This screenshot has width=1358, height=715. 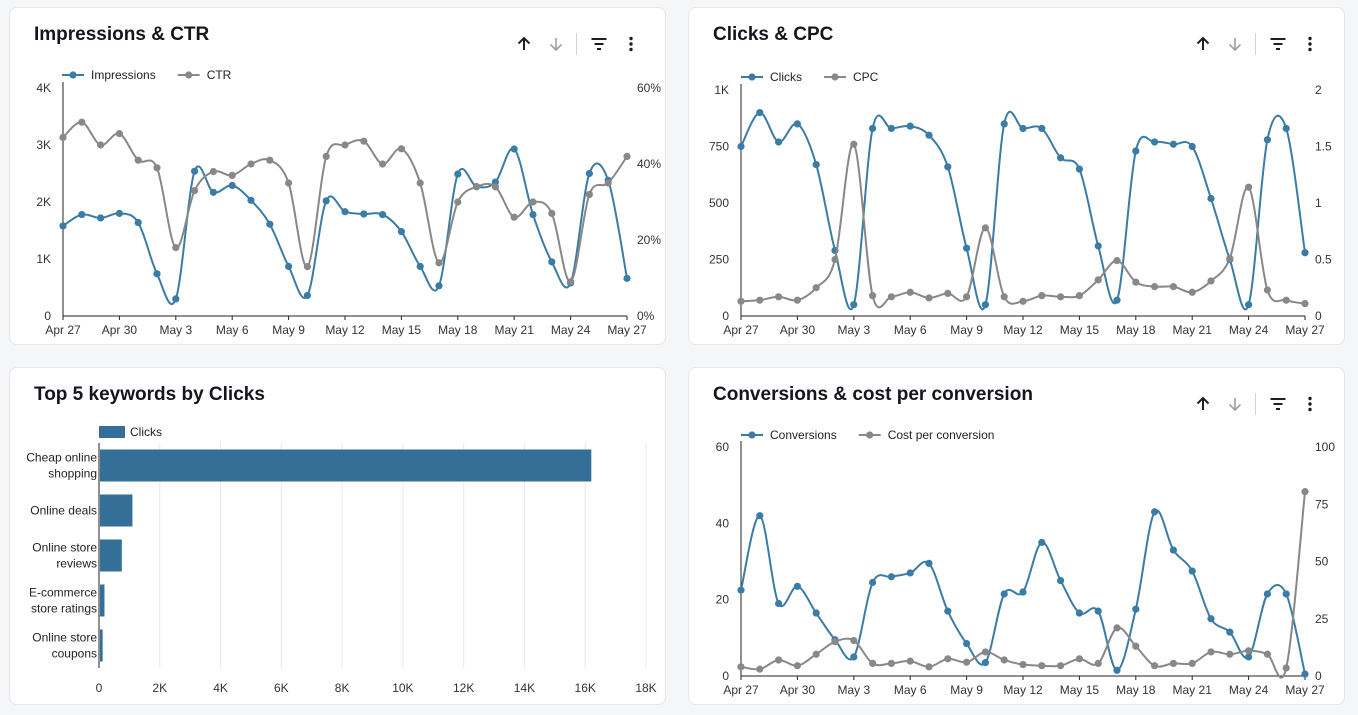 What do you see at coordinates (585, 688) in the screenshot?
I see `x-tick-label: 16K` at bounding box center [585, 688].